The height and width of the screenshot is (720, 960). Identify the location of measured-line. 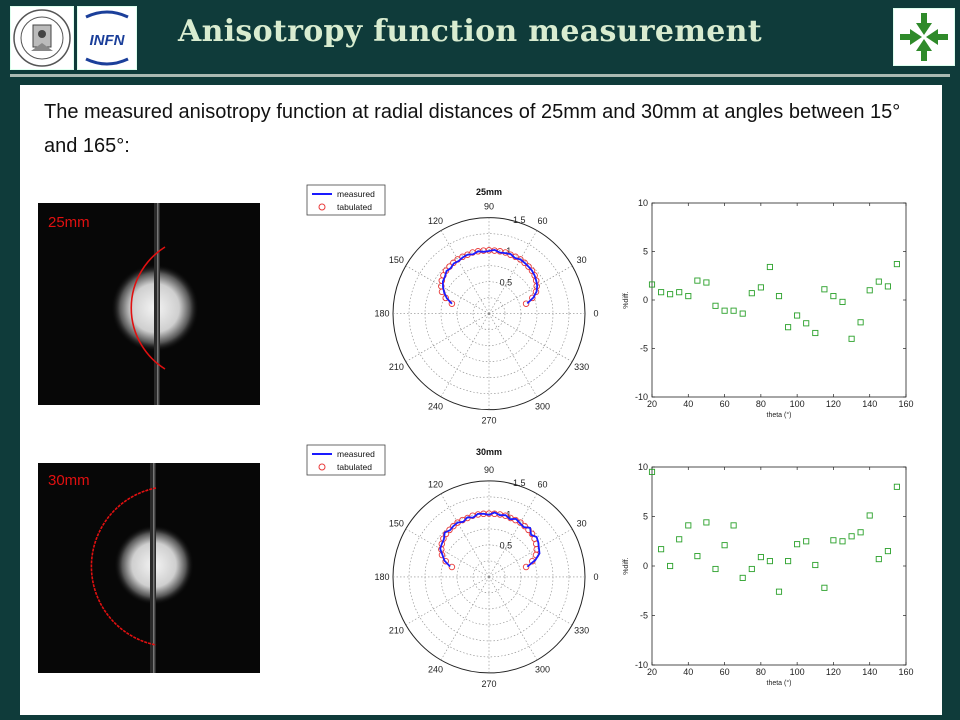
(490, 539).